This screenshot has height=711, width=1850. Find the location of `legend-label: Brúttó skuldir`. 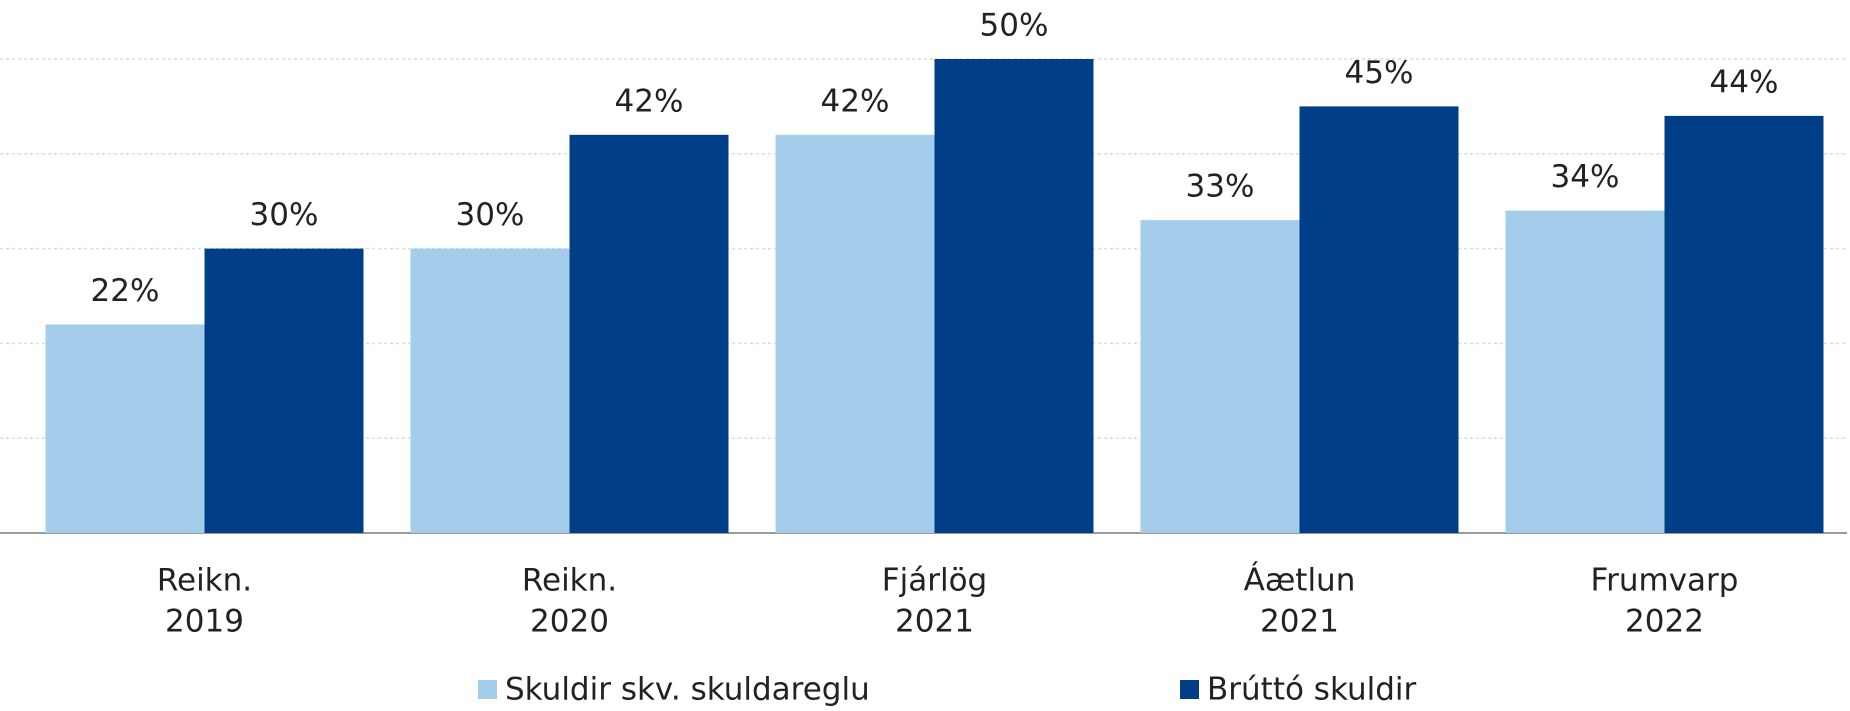

legend-label: Brúttó skuldir is located at coordinates (1311, 690).